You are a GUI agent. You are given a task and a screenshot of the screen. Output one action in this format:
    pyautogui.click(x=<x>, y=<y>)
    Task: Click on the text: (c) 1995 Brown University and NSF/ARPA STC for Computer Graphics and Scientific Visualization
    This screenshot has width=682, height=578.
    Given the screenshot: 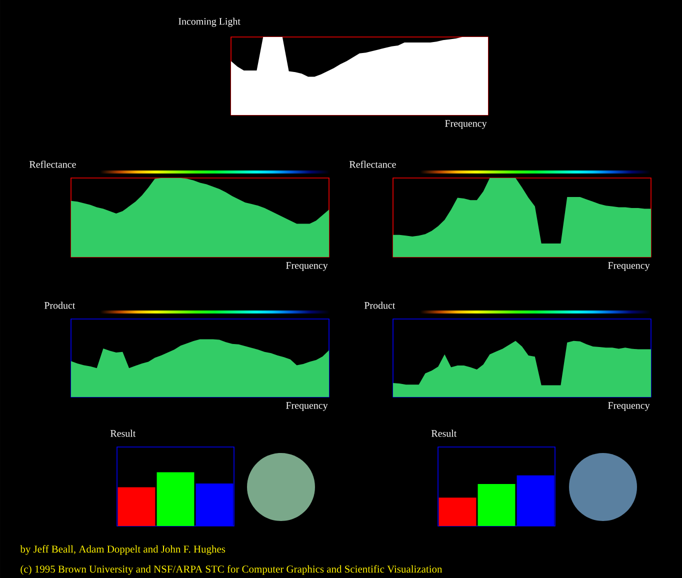 What is the action you would take?
    pyautogui.click(x=231, y=570)
    